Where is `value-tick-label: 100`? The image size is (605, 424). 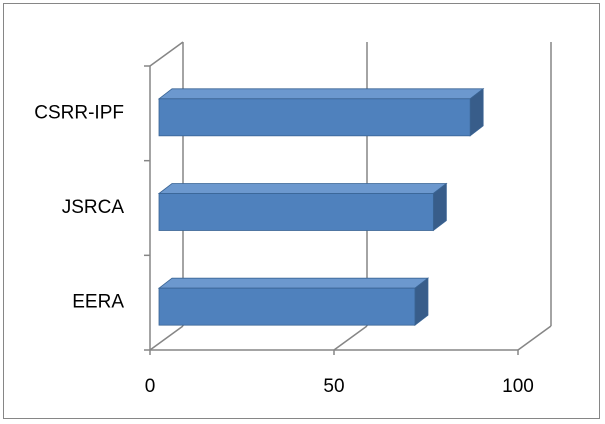 value-tick-label: 100 is located at coordinates (518, 386).